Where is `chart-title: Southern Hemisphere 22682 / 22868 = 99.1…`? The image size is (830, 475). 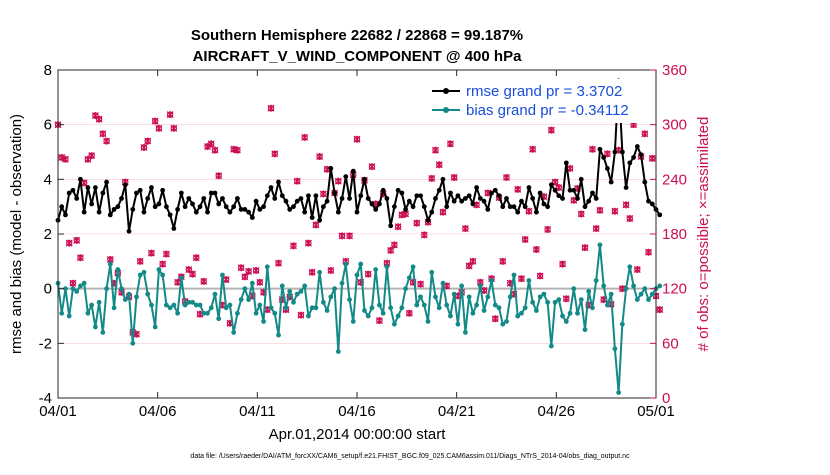 chart-title: Southern Hemisphere 22682 / 22868 = 99.1… is located at coordinates (357, 35).